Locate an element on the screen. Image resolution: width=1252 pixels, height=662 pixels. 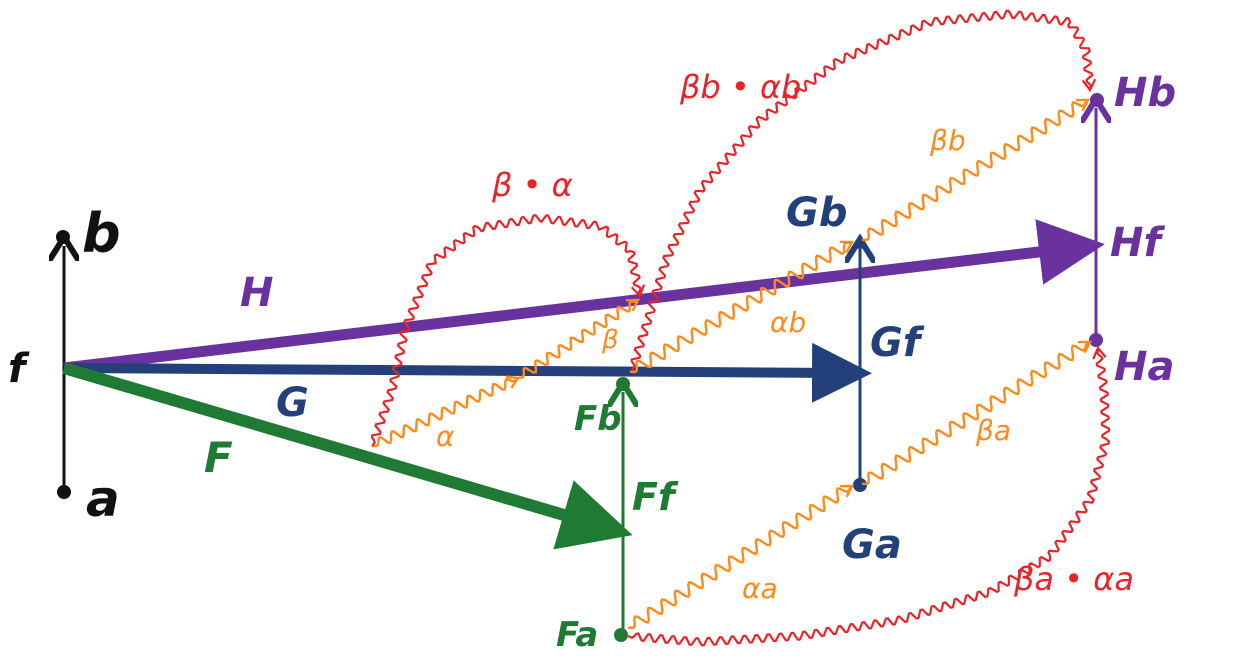
label-alpha-b: αb is located at coordinates (788, 322).